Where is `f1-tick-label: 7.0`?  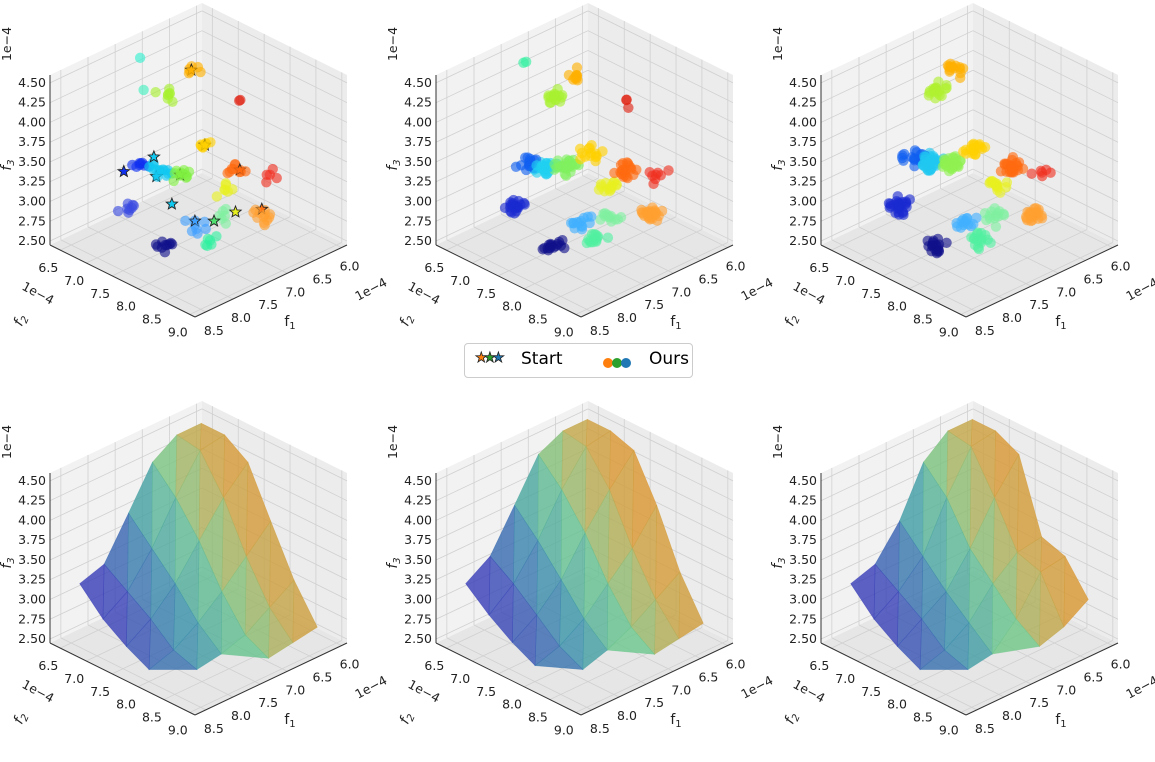 f1-tick-label: 7.0 is located at coordinates (681, 291).